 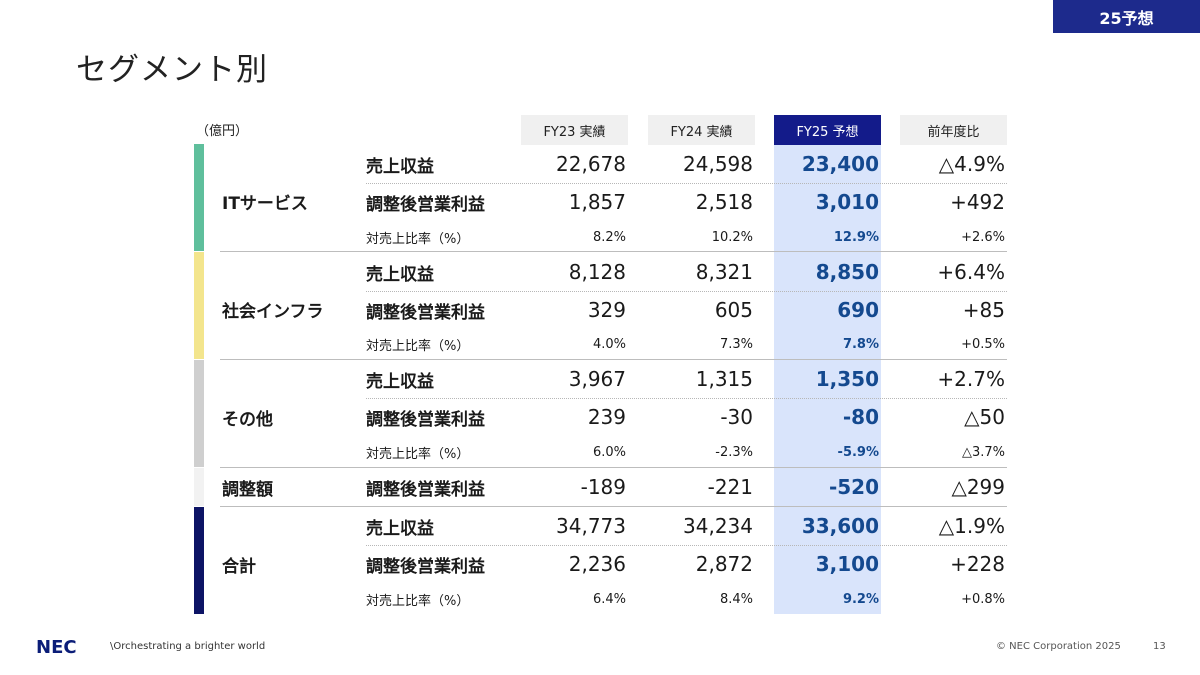 What do you see at coordinates (603, 487) in the screenshot?
I see `table-cell: -189` at bounding box center [603, 487].